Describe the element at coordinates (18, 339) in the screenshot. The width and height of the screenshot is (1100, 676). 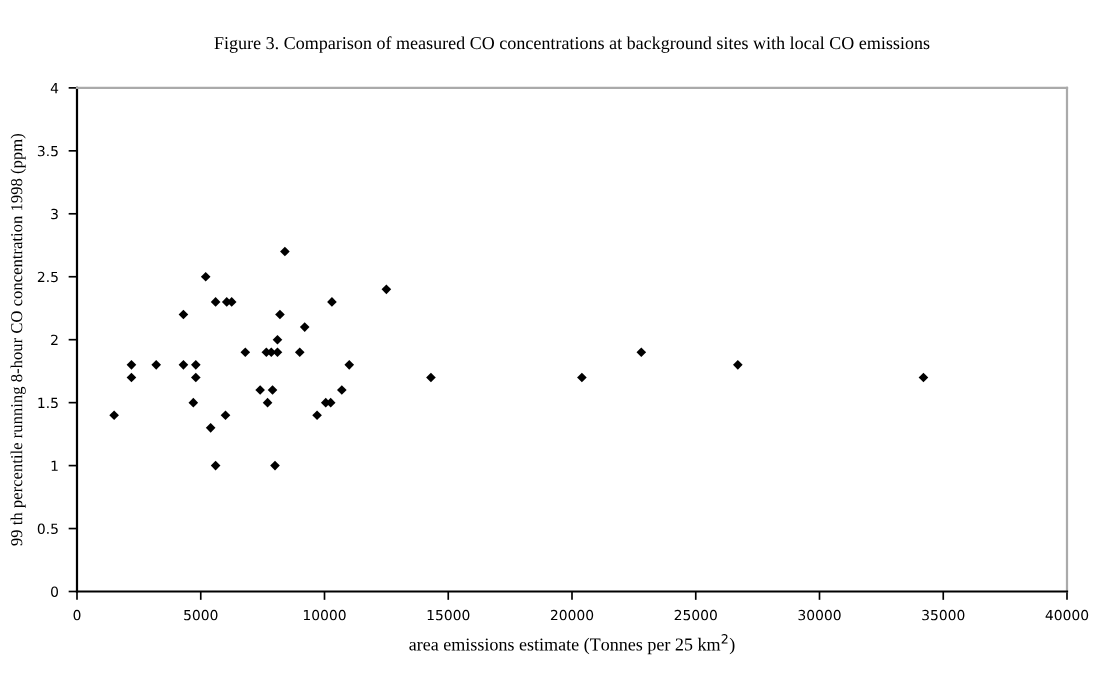
I see `y-axis-title: 99 th percentile running 8-hour CO concentration 1998 (ppm)` at that location.